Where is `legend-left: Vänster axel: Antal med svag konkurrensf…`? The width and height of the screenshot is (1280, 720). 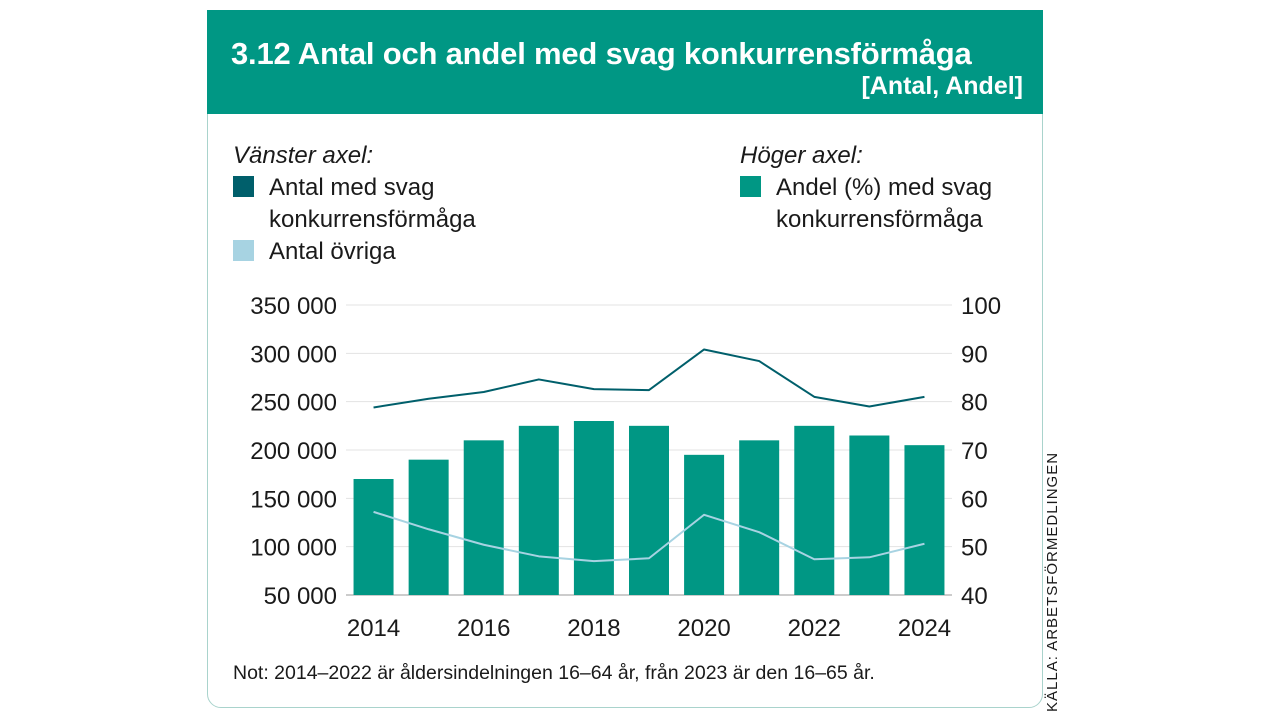 legend-left: Vänster axel: Antal med svag konkurrensf… is located at coordinates (354, 204).